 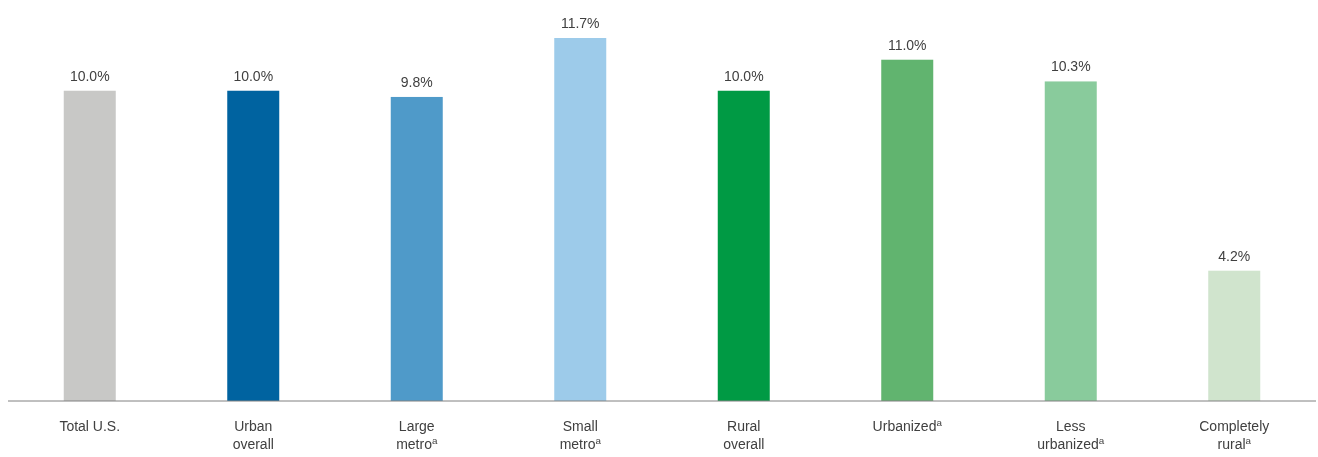 What do you see at coordinates (907, 44) in the screenshot?
I see `data-label: 11.0%` at bounding box center [907, 44].